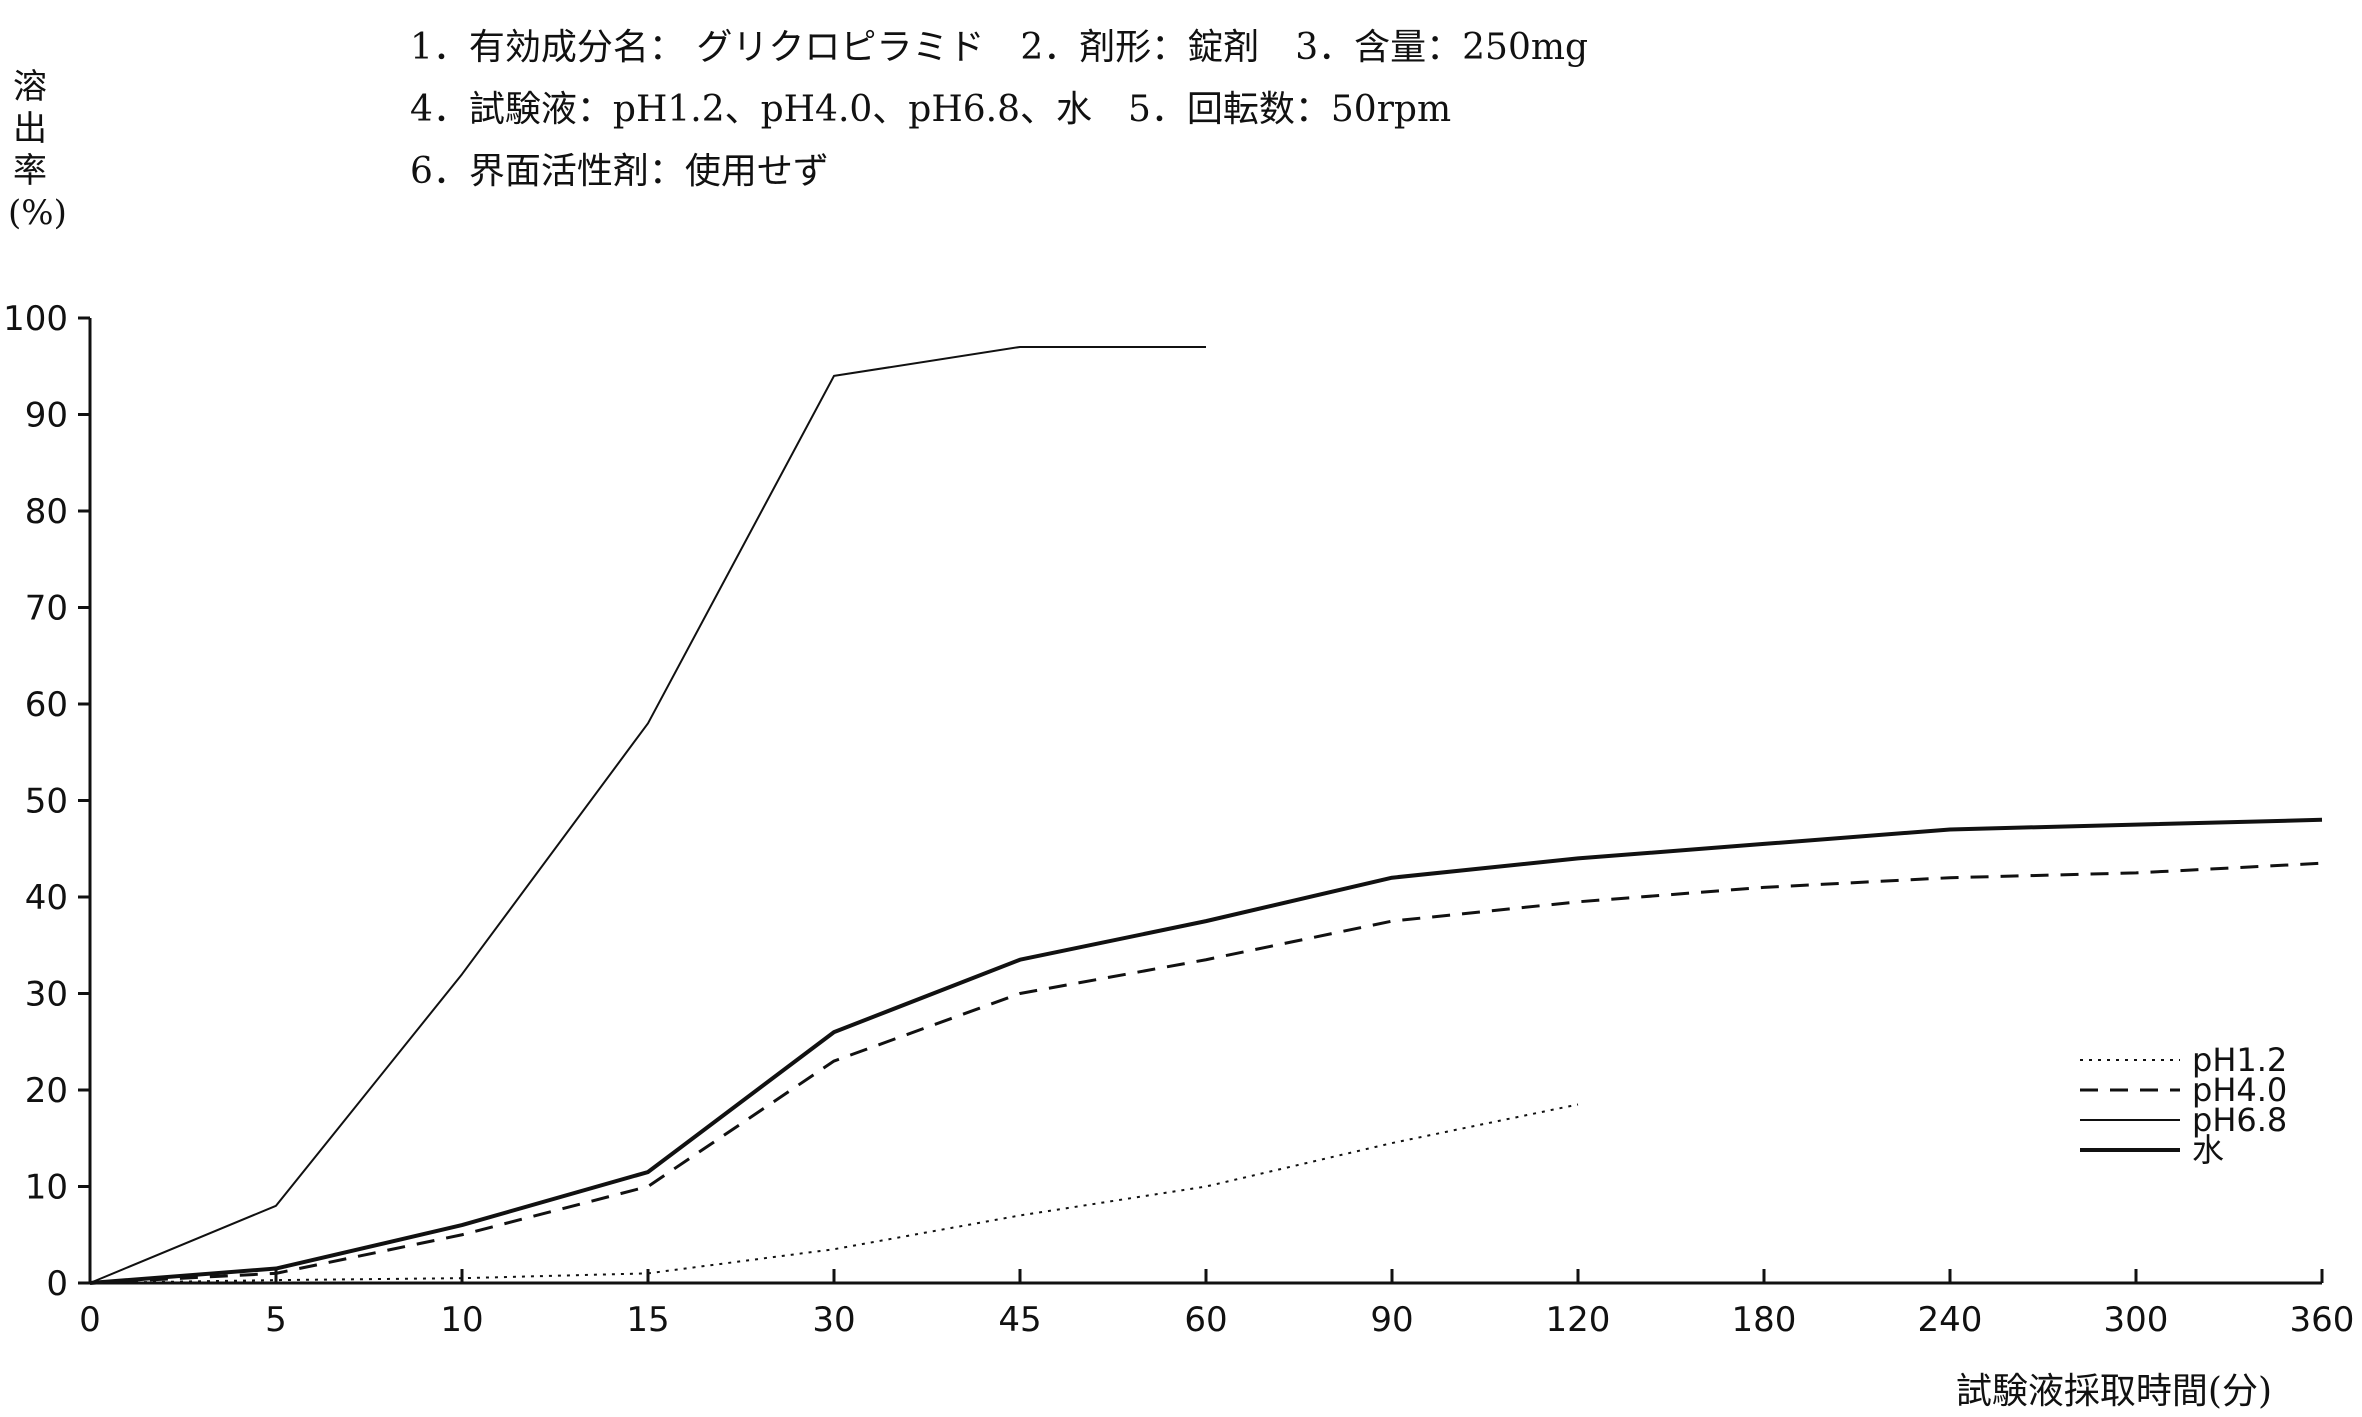 The width and height of the screenshot is (2362, 1417). What do you see at coordinates (46, 802) in the screenshot?
I see `y-tick-label: 50` at bounding box center [46, 802].